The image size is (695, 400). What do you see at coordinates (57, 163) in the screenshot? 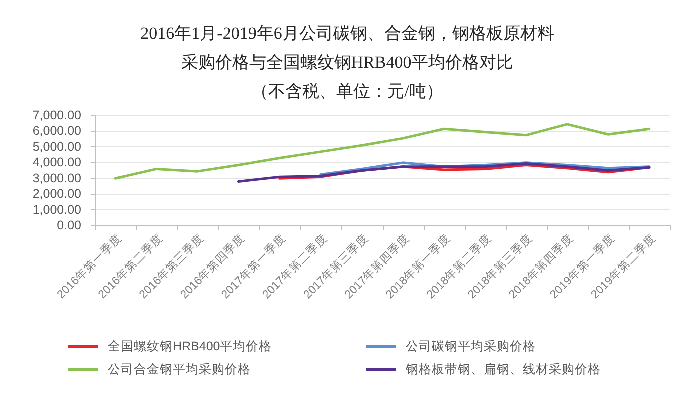
I see `y-tick-label: 4,000.00` at bounding box center [57, 163].